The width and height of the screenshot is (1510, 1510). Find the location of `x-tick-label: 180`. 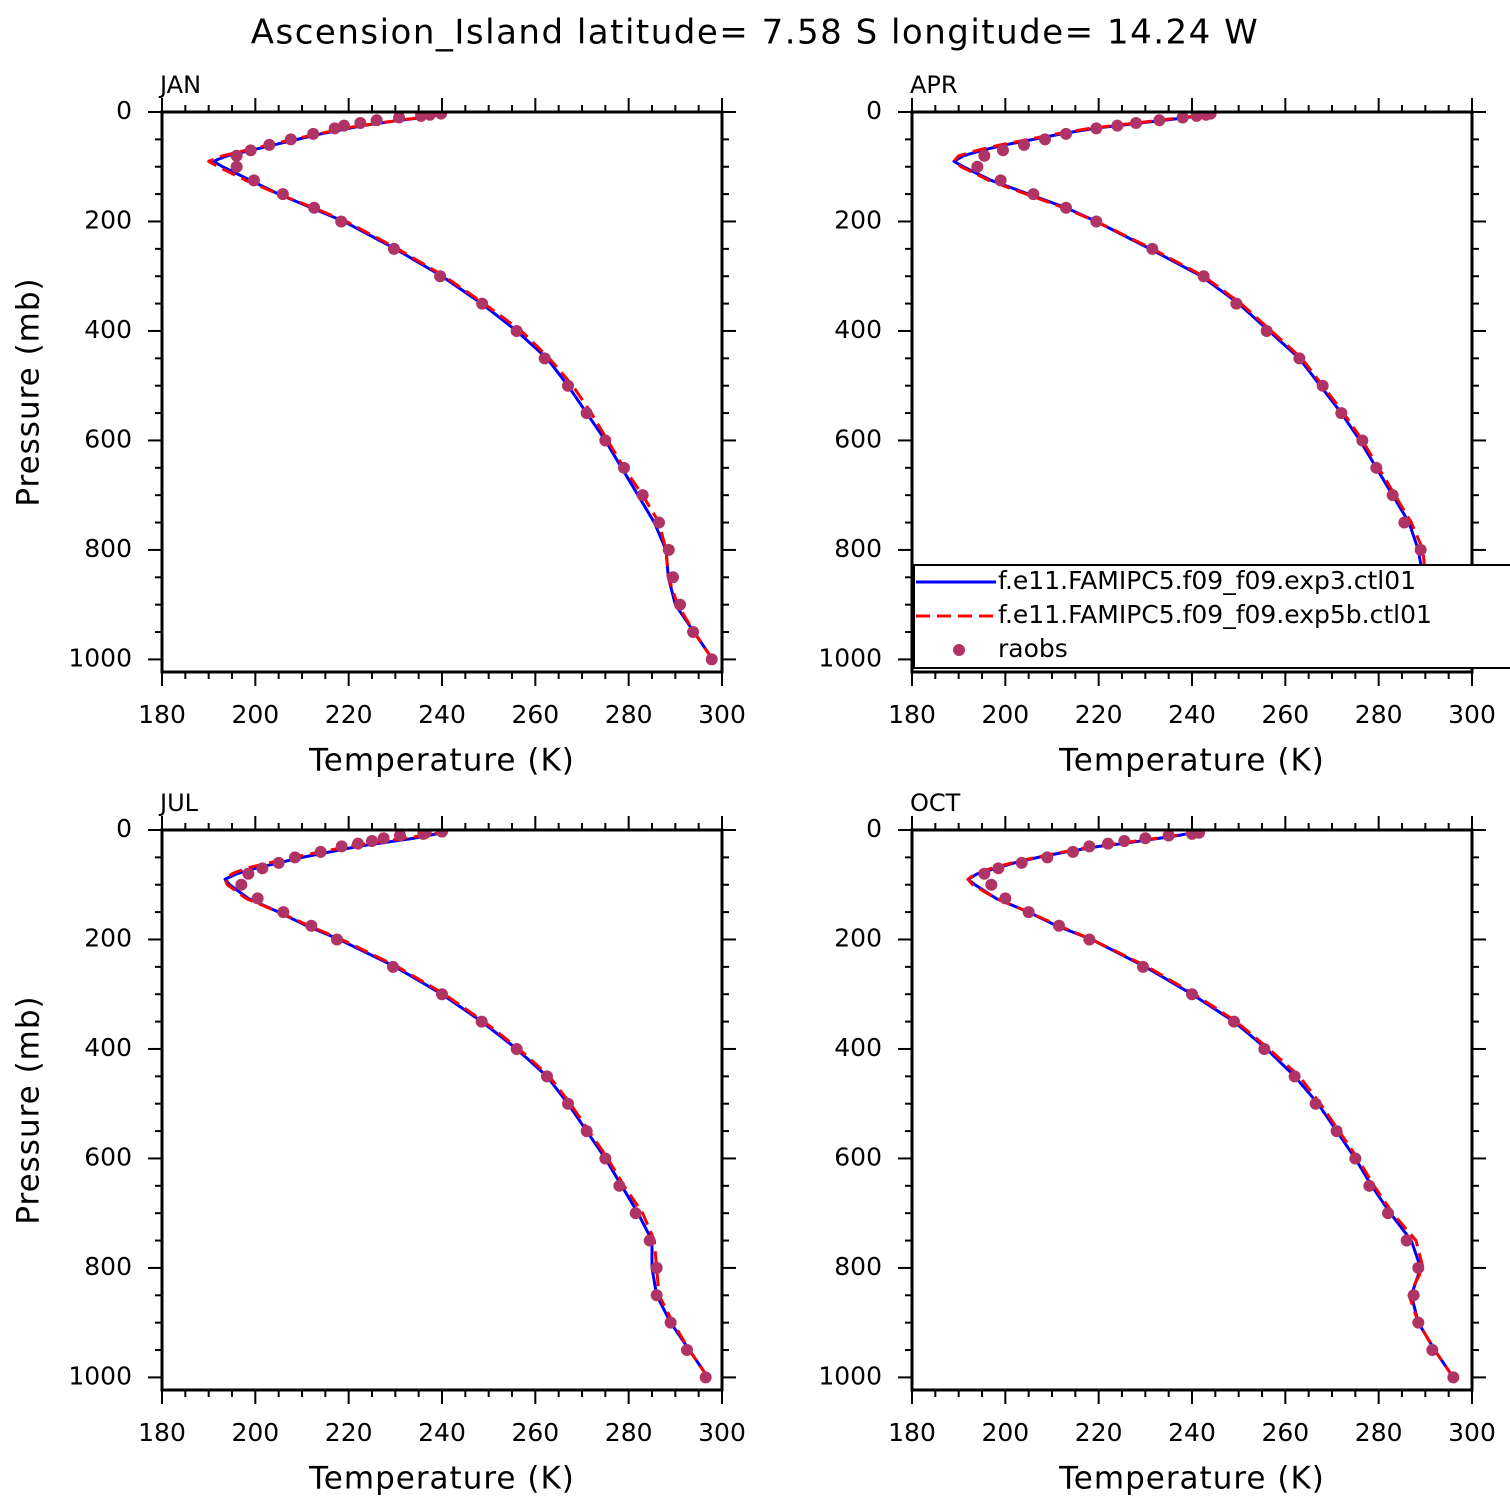

x-tick-label: 180 is located at coordinates (912, 1432).